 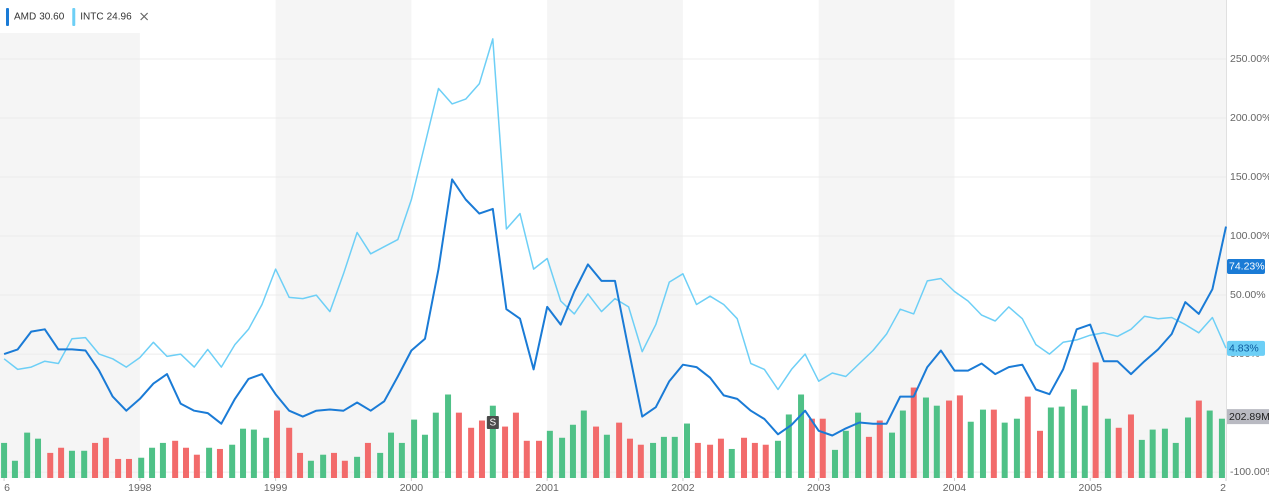 I want to click on volume-badge, so click(x=1248, y=417).